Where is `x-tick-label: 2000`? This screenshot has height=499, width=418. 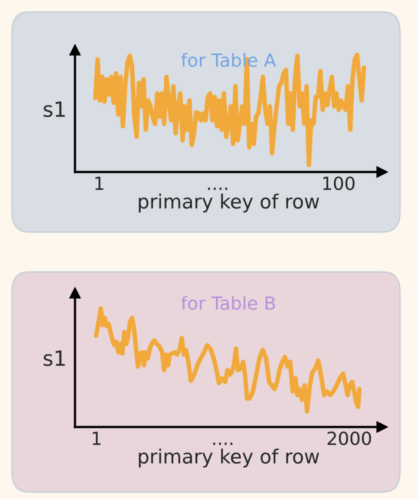
x-tick-label: 2000 is located at coordinates (350, 438).